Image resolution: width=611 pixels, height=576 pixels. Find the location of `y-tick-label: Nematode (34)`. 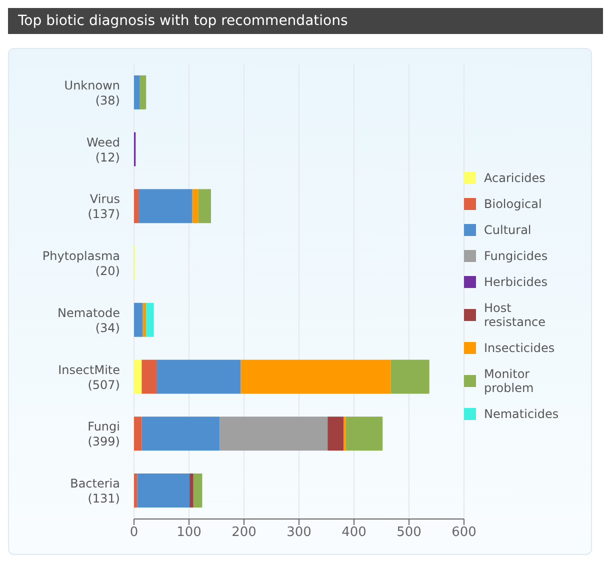

y-tick-label: Nematode (34) is located at coordinates (89, 320).